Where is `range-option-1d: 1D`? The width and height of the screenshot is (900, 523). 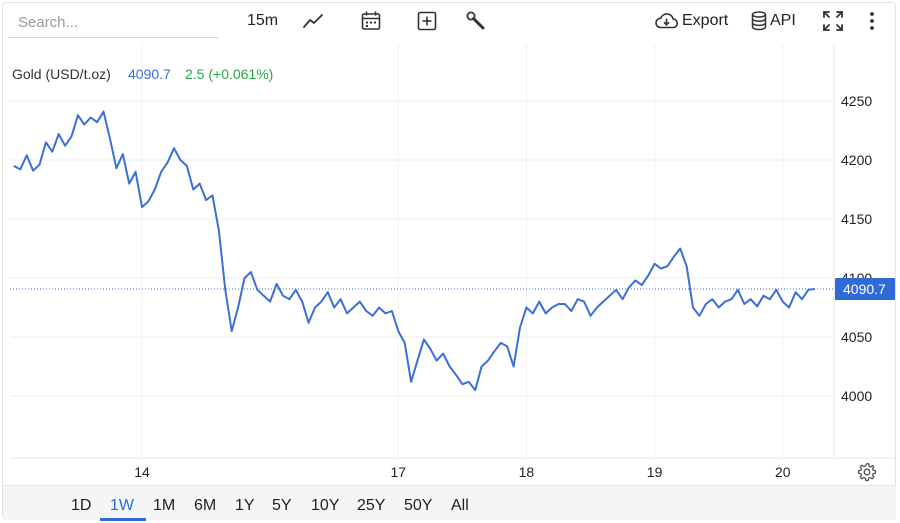
range-option-1d: 1D is located at coordinates (81, 505).